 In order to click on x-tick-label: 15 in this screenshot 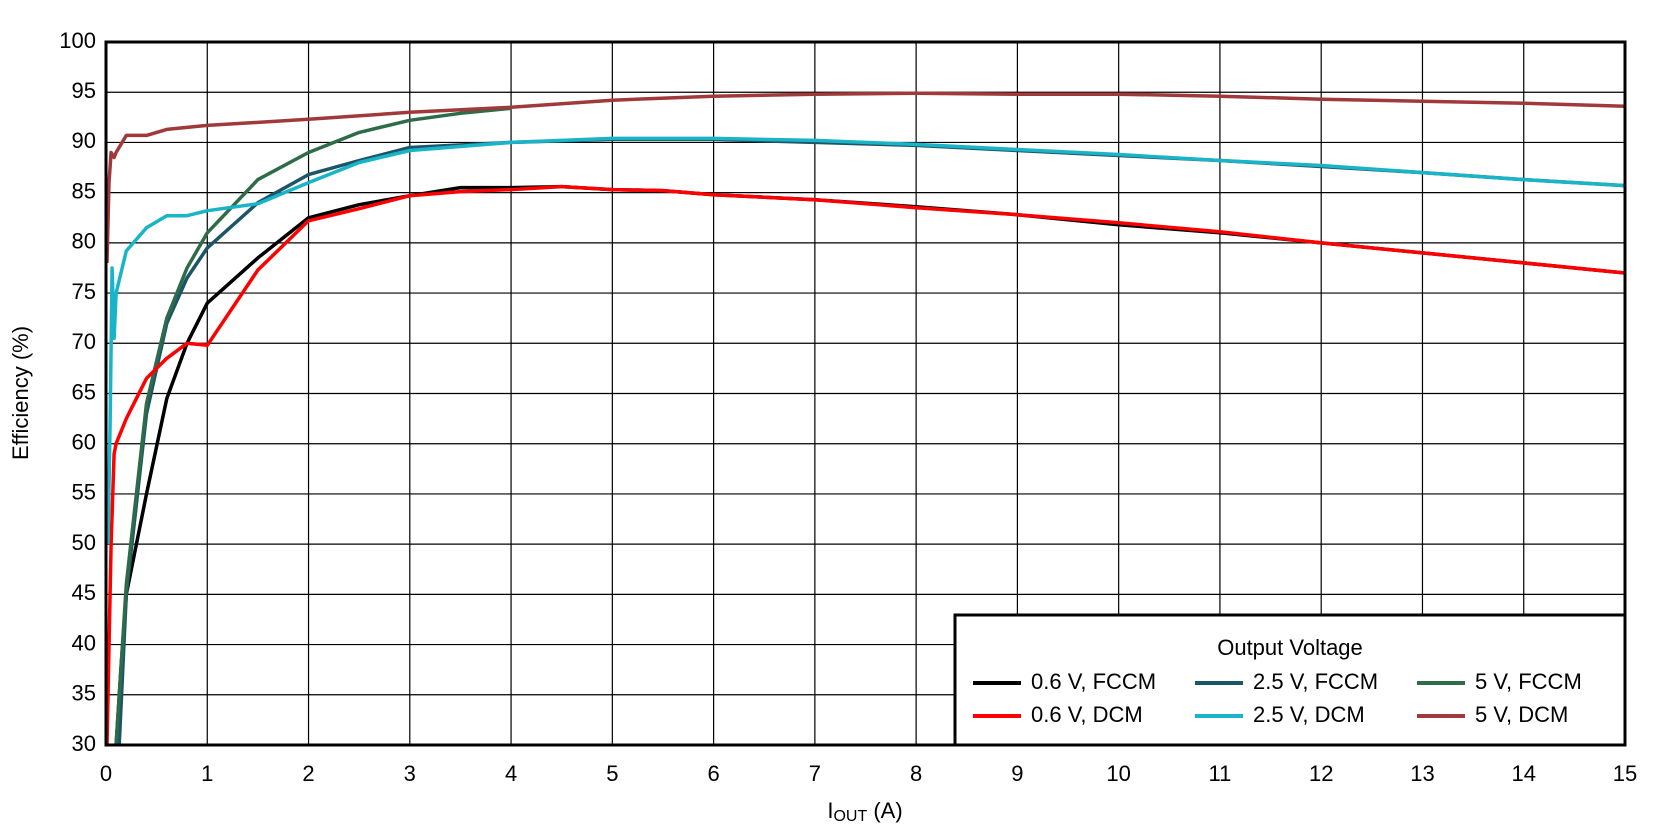, I will do `click(1625, 773)`.